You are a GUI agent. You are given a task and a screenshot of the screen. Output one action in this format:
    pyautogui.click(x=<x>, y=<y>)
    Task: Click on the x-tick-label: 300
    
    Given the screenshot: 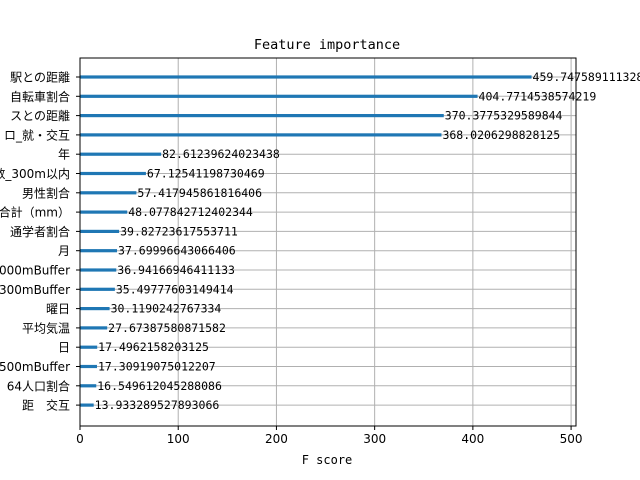 What is the action you would take?
    pyautogui.click(x=374, y=439)
    